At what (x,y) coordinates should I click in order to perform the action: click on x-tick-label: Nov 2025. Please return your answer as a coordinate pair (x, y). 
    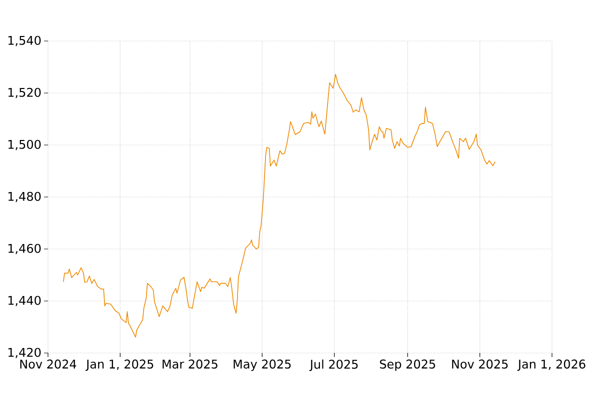
    Looking at the image, I should click on (480, 364).